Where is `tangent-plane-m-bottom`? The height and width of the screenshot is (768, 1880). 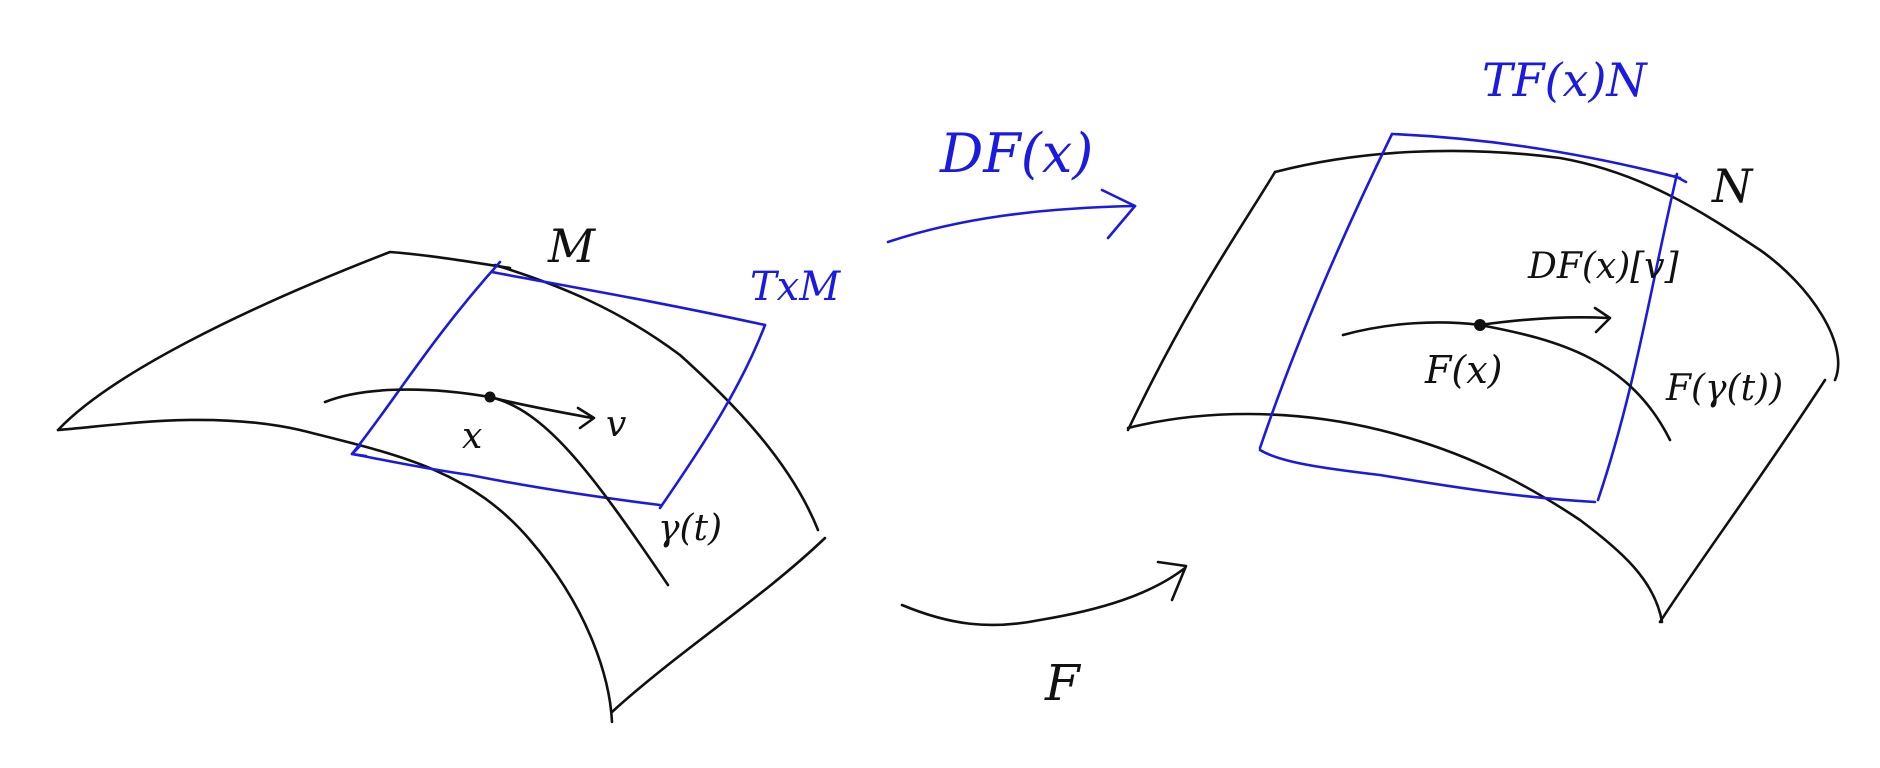
tangent-plane-m-bottom is located at coordinates (506, 479).